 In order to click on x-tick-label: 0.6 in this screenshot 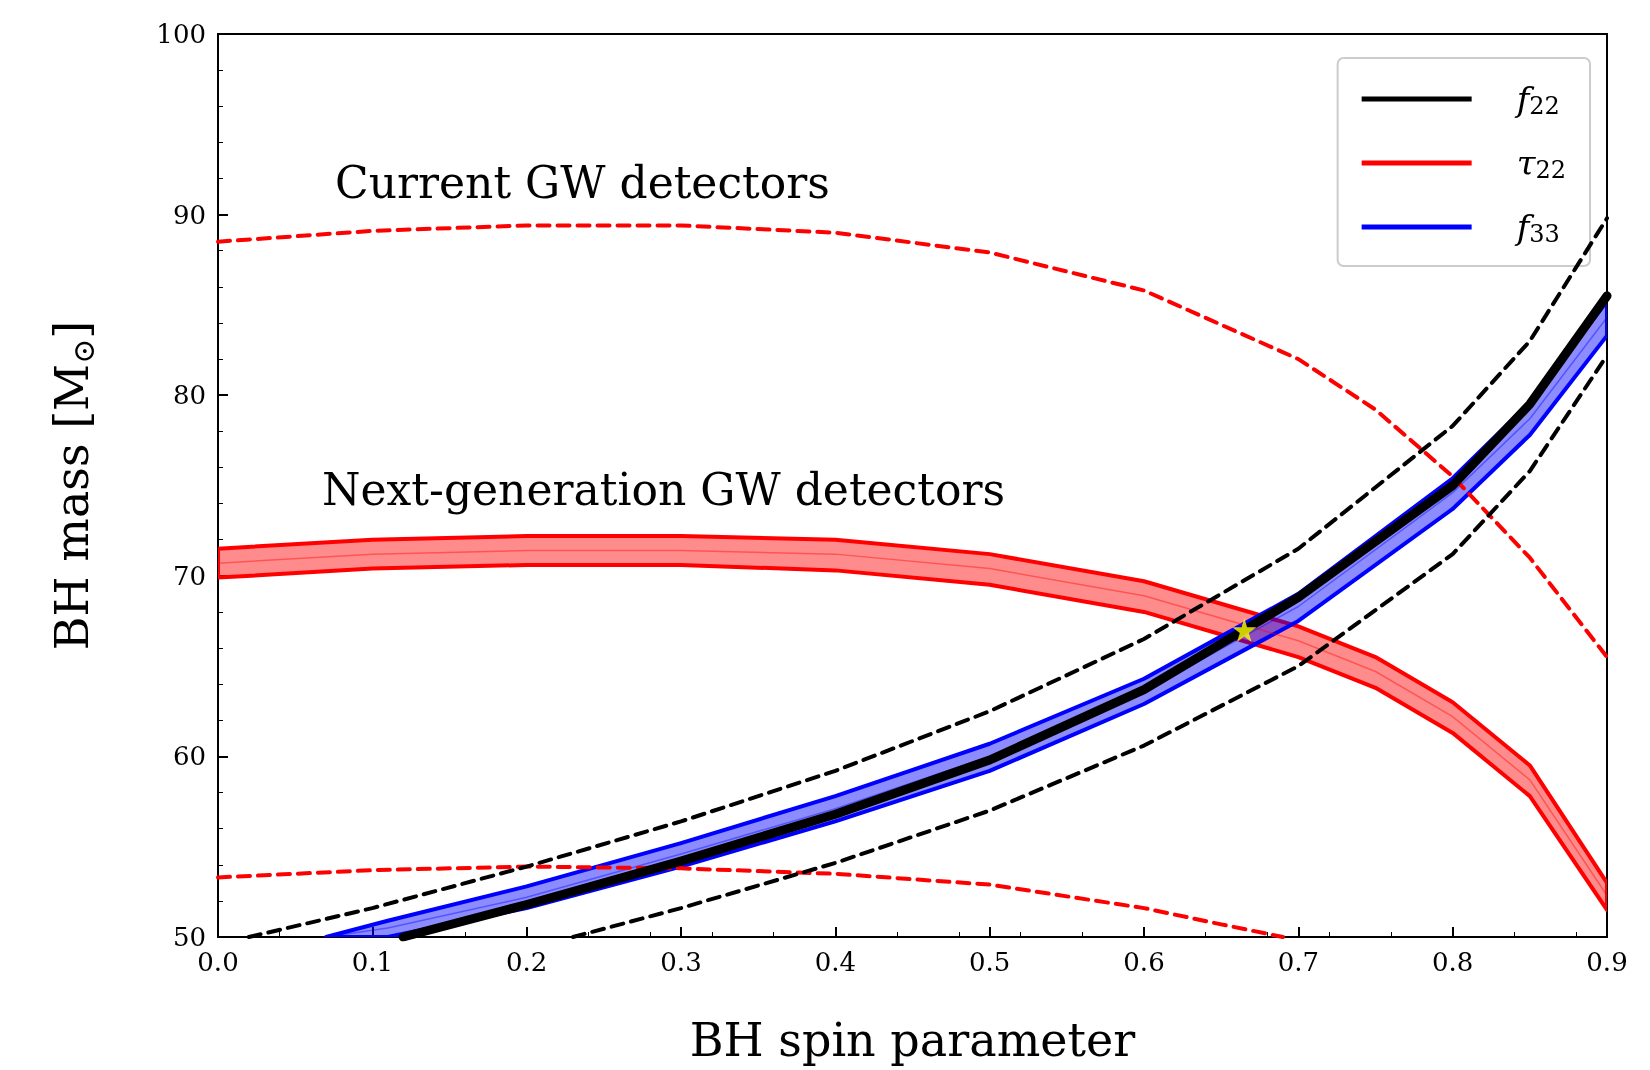, I will do `click(1144, 962)`.